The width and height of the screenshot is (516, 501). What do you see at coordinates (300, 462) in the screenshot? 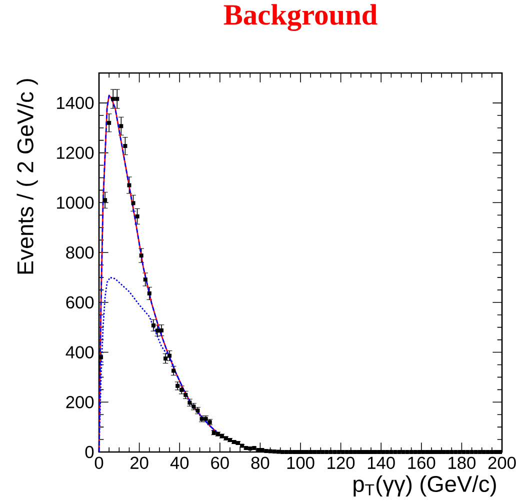
I see `x-tick-label: 100` at bounding box center [300, 462].